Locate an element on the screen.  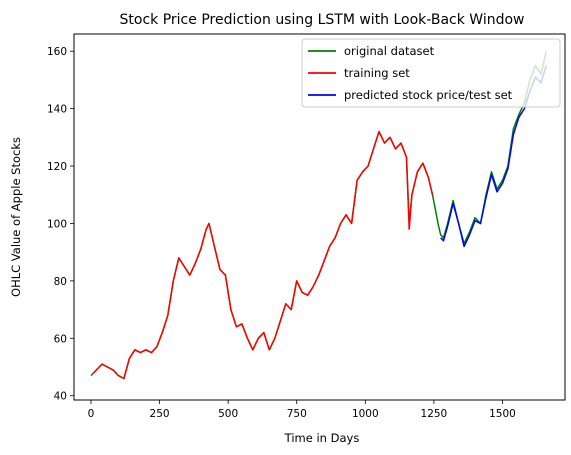
y-tick-label: 60 is located at coordinates (60, 339).